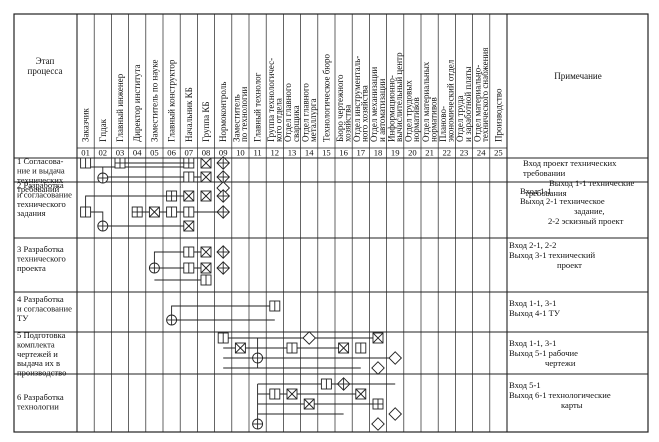 The width and height of the screenshot is (659, 442). Describe the element at coordinates (40, 299) in the screenshot. I see `stage-label: 4 Разработка` at that location.